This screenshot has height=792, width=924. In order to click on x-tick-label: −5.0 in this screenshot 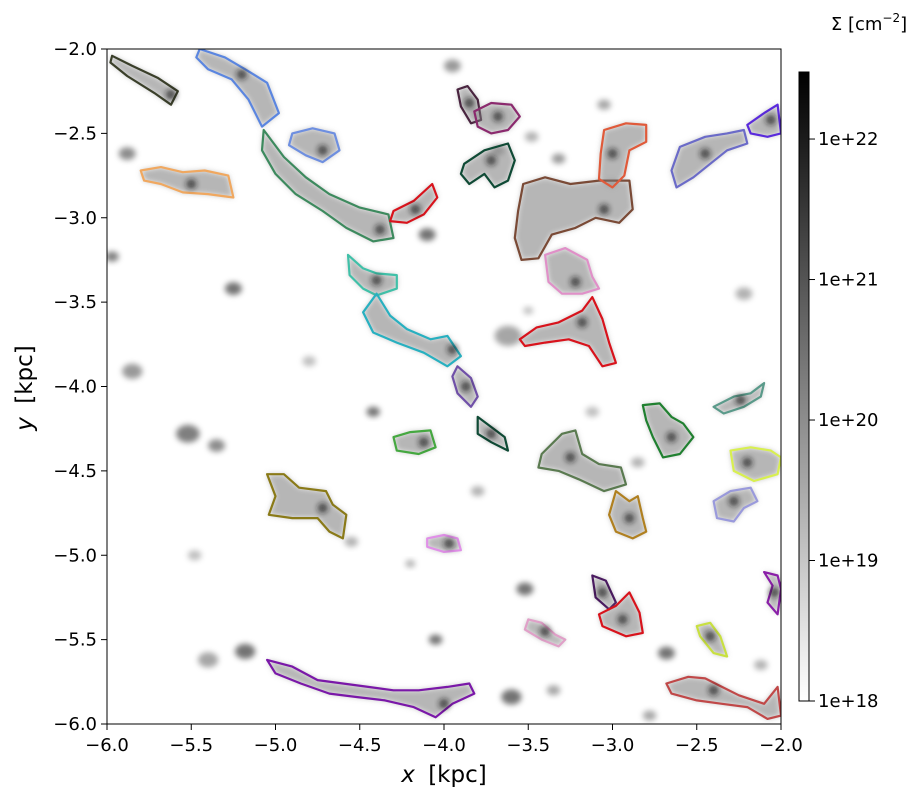, I will do `click(276, 745)`.